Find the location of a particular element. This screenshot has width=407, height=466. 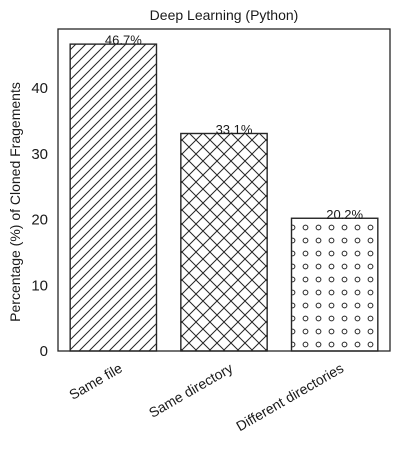

x-tick-label-1: Same directory is located at coordinates (191, 390).